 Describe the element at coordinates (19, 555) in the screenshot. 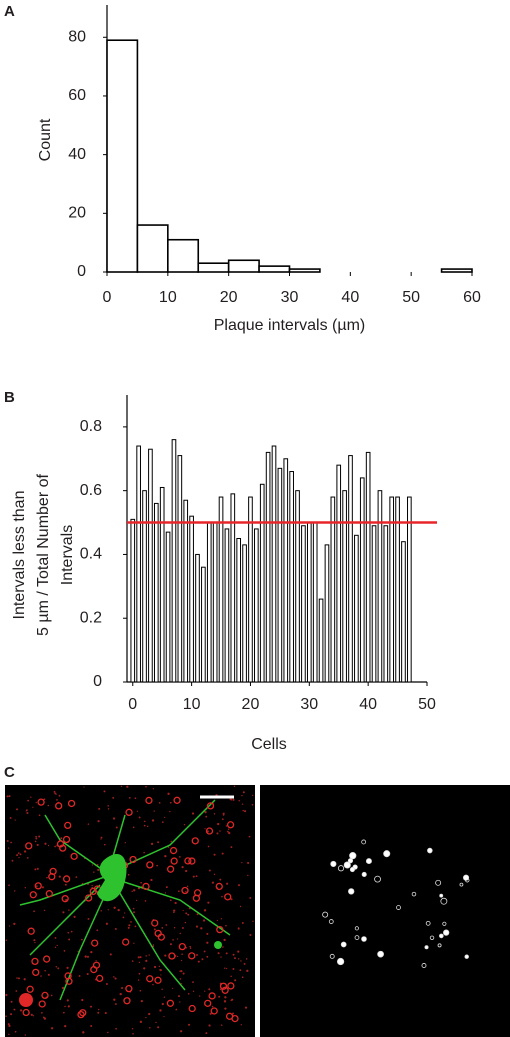

I see `y-axis-title: Intervals less than` at that location.